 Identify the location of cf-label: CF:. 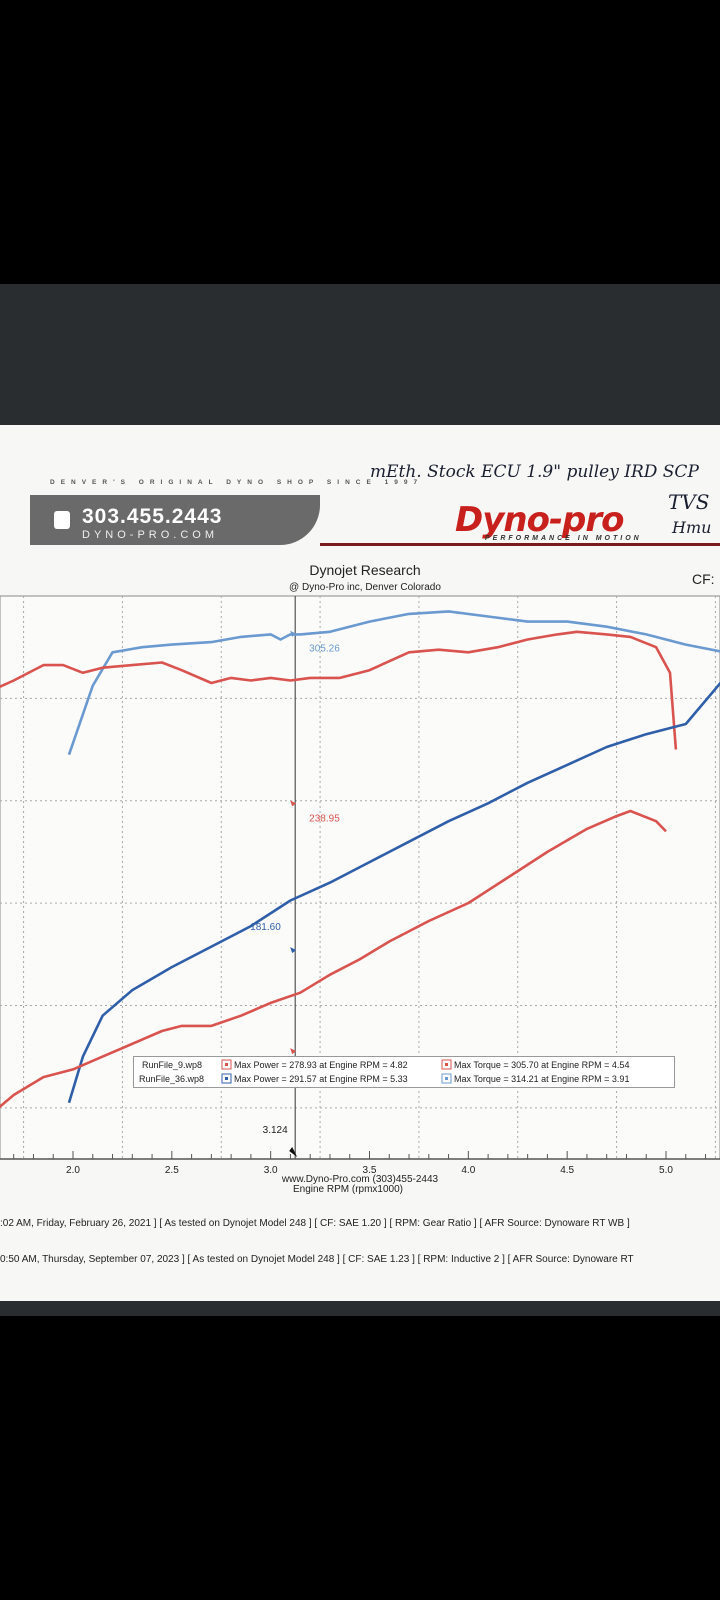
(703, 579).